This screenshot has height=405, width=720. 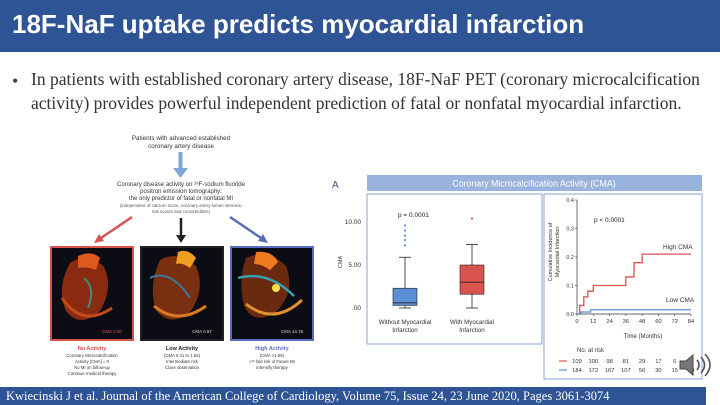 I want to click on low-activity-panel: CMA 0.97, so click(x=182, y=293).